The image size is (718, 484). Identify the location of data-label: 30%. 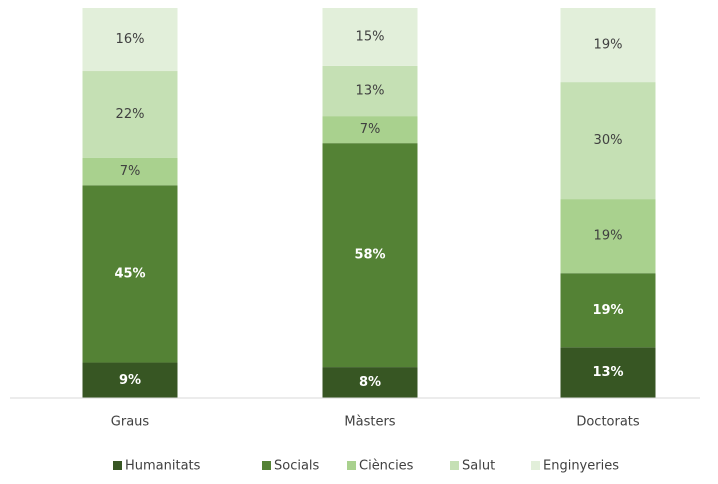
(608, 140).